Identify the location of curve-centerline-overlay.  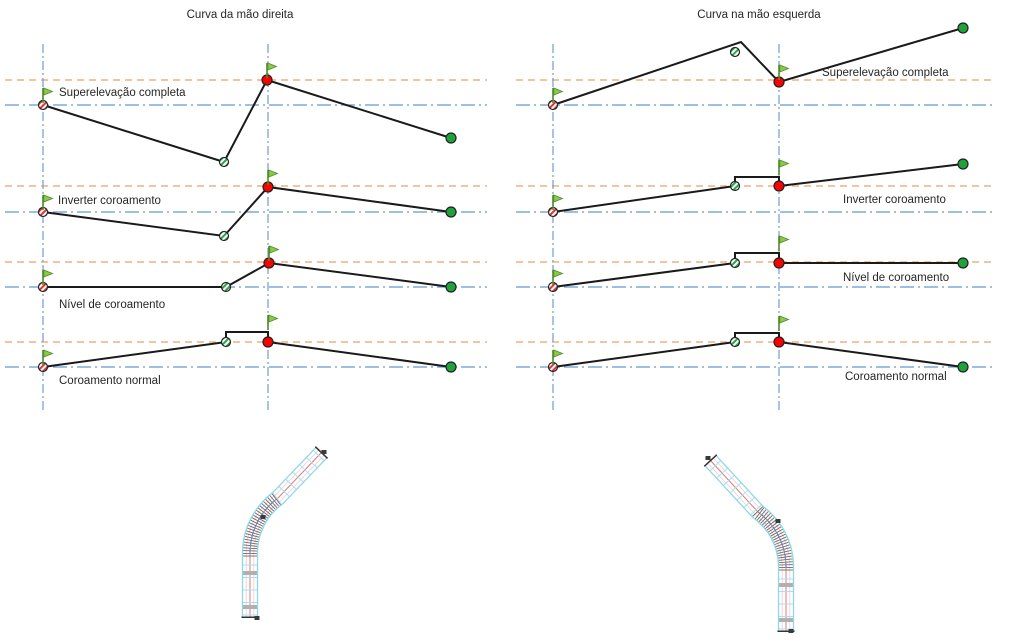
(772, 539).